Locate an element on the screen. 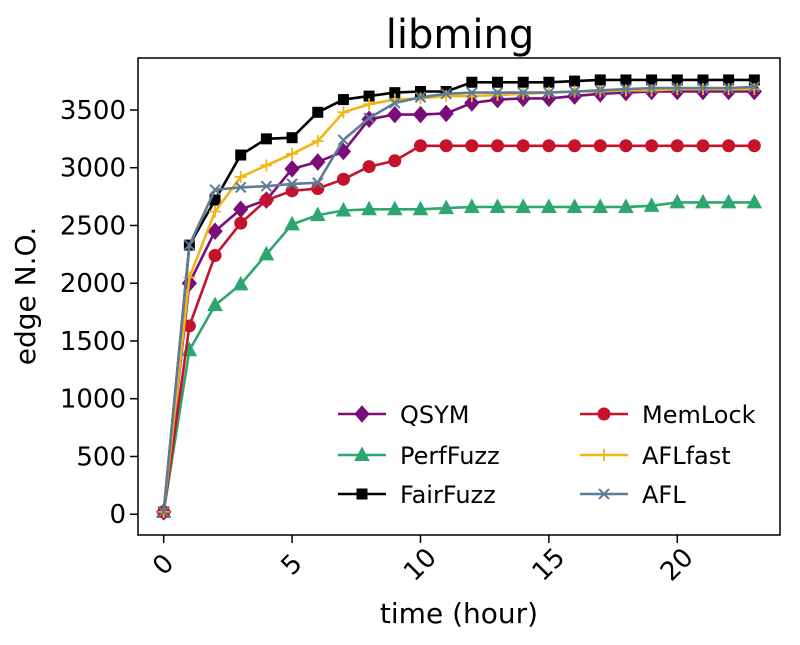 The height and width of the screenshot is (645, 800). y-tick-label: 0 is located at coordinates (117, 515).